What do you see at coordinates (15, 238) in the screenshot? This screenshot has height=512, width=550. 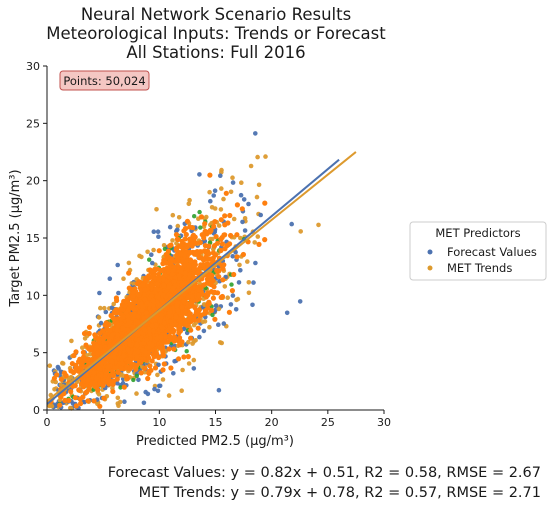 I see `y-axis-label: Target PM2.5 (μg/m³)` at bounding box center [15, 238].